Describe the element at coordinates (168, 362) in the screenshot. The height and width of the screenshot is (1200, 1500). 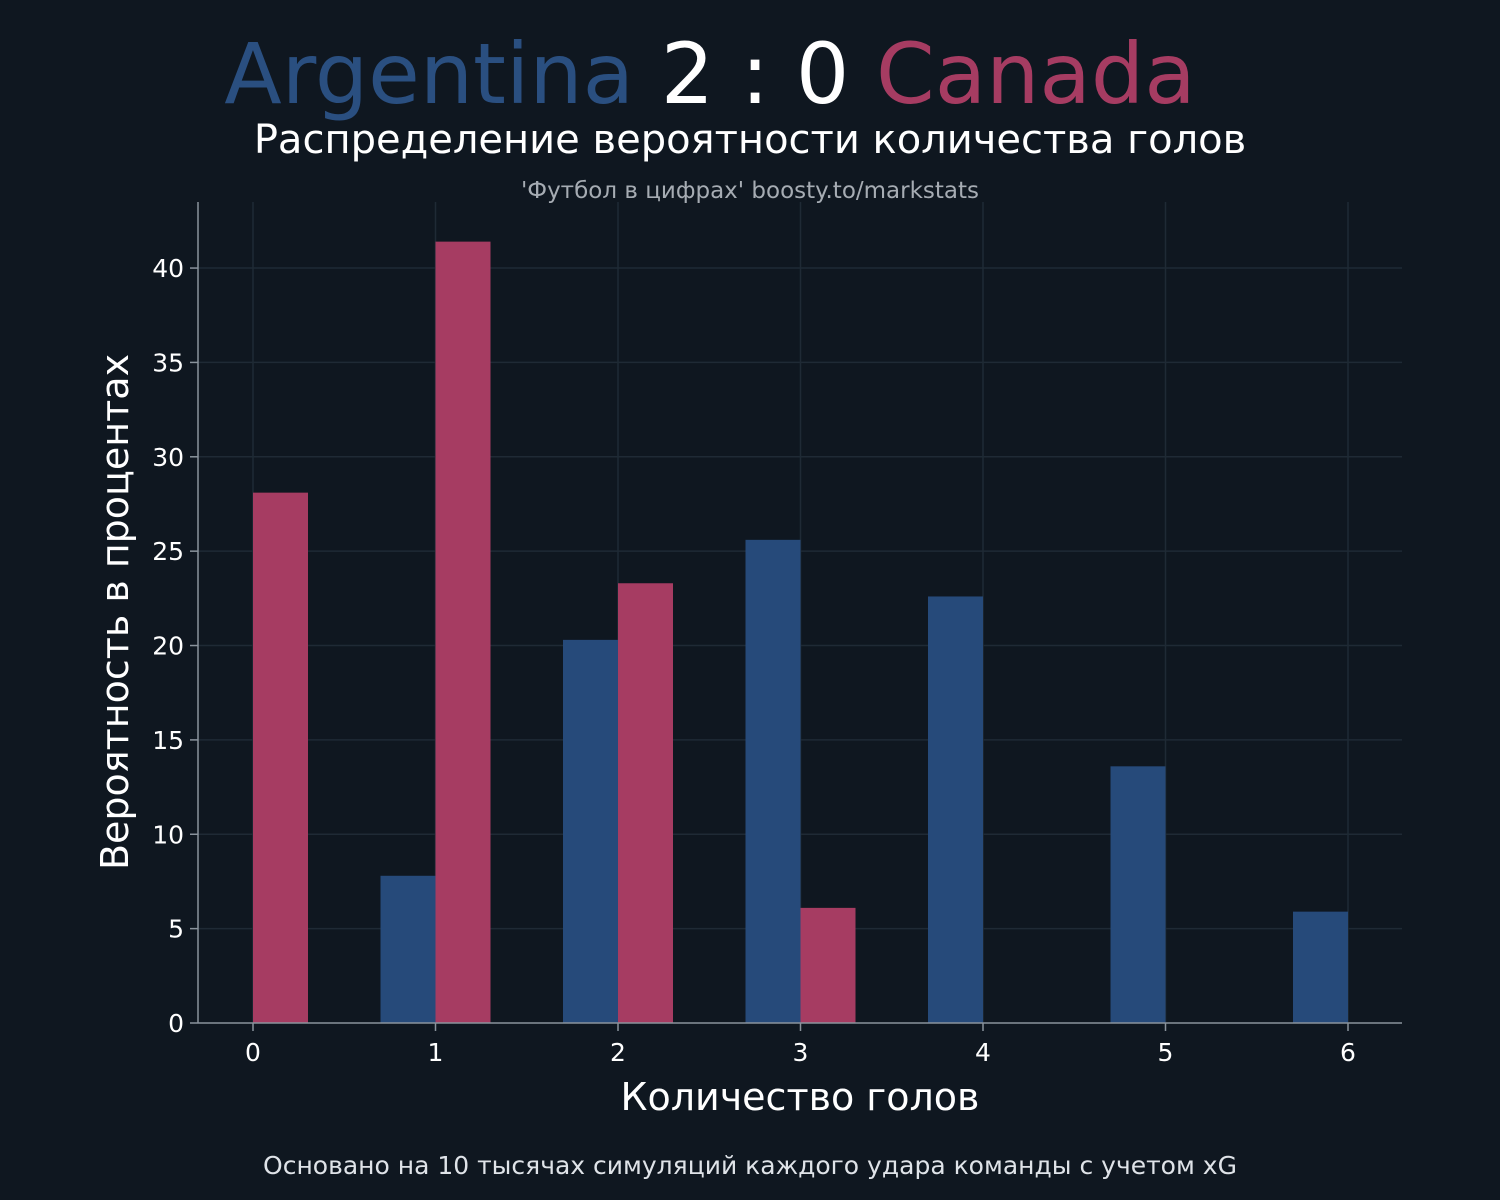
I see `y-tick-label: 35` at that location.